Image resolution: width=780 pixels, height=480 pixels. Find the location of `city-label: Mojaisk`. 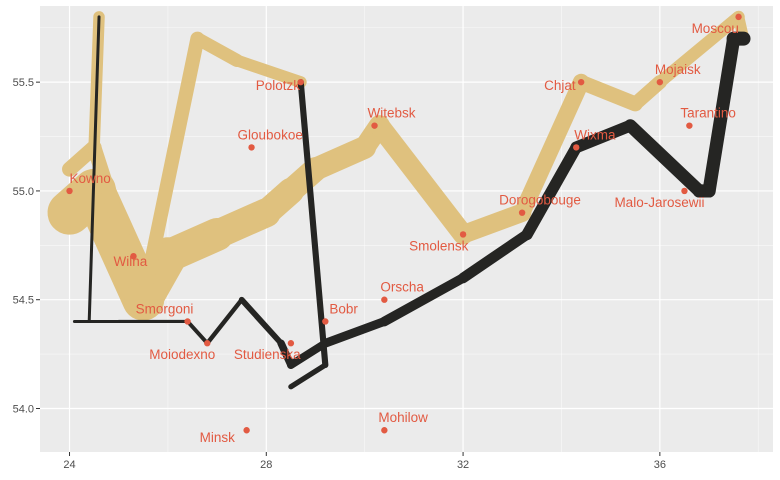

city-label: Mojaisk is located at coordinates (678, 69).